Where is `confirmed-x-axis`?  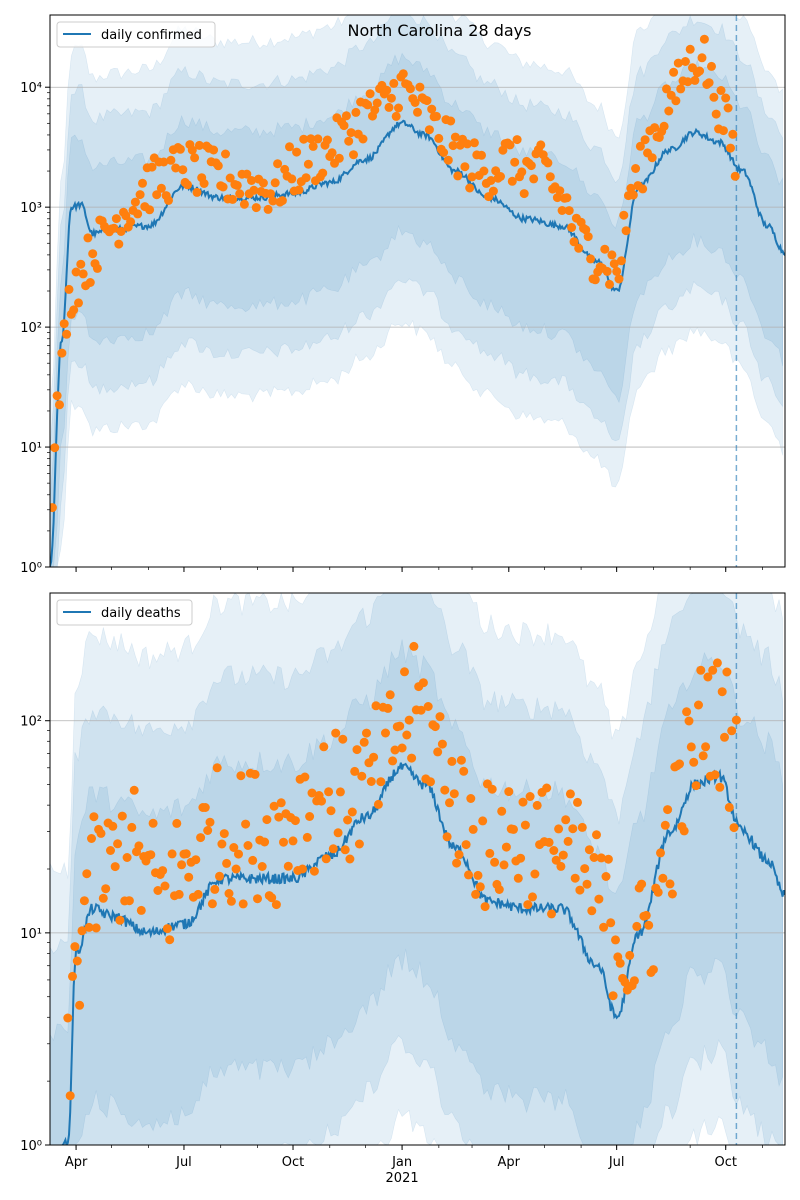
confirmed-x-axis is located at coordinates (419, 569).